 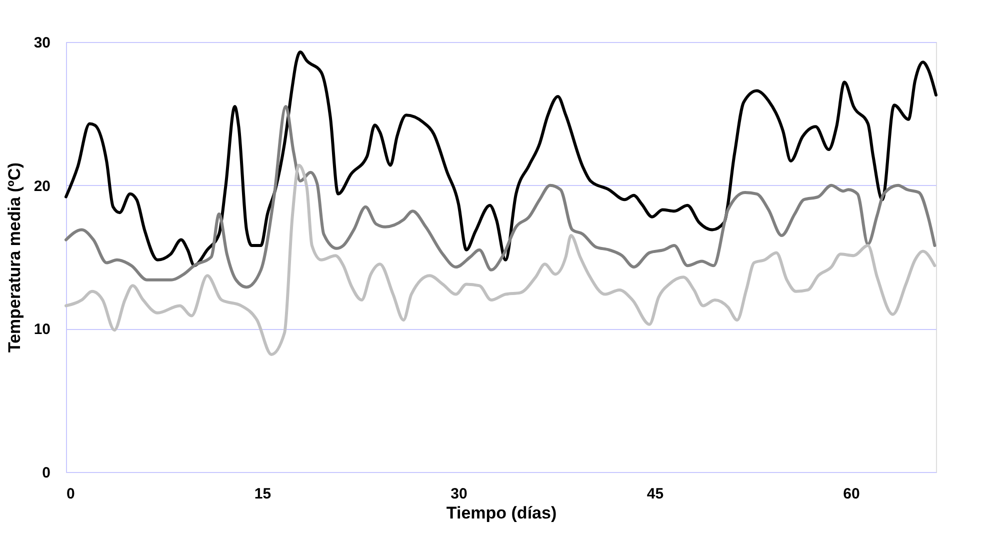 I want to click on y-tick-label: 10, so click(x=42, y=329).